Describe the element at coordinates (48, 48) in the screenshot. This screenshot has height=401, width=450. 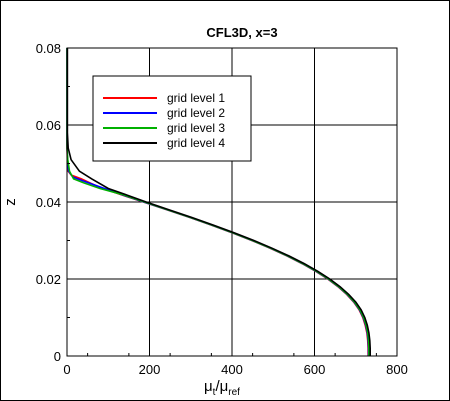
I see `y-tick-label: 0.08` at that location.